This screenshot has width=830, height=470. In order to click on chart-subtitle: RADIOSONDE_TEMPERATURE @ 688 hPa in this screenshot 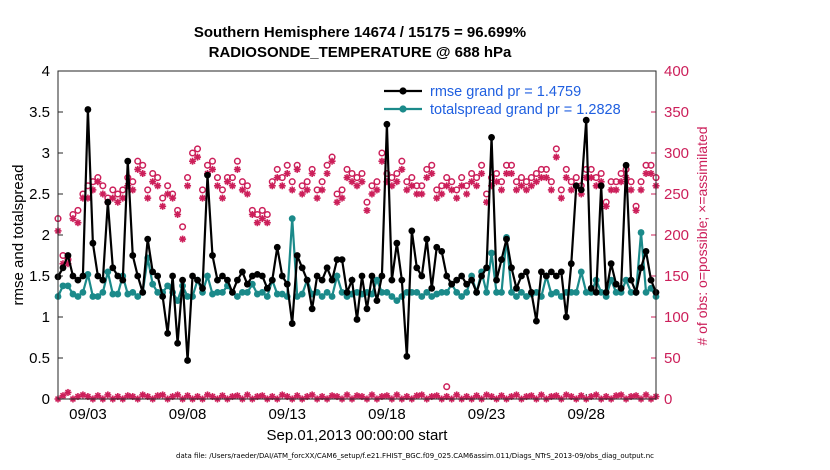, I will do `click(360, 52)`.